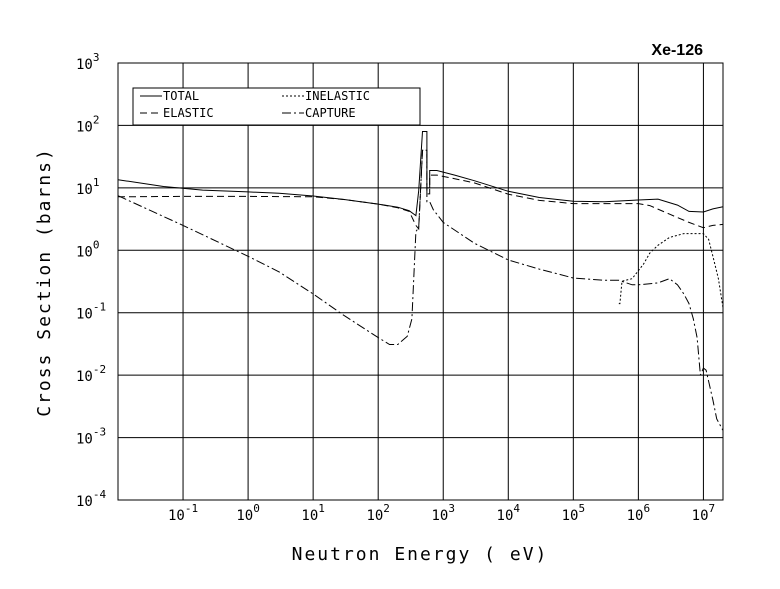 The width and height of the screenshot is (780, 589). What do you see at coordinates (91, 437) in the screenshot?
I see `y-tick-label: 10⁻³` at bounding box center [91, 437].